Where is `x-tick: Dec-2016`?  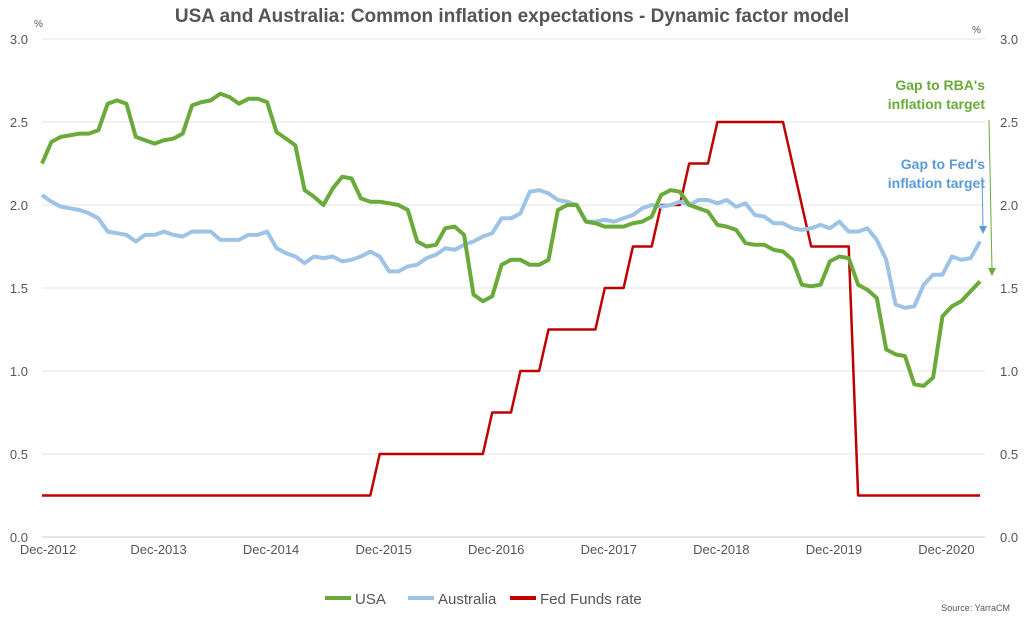 x-tick: Dec-2016 is located at coordinates (496, 549).